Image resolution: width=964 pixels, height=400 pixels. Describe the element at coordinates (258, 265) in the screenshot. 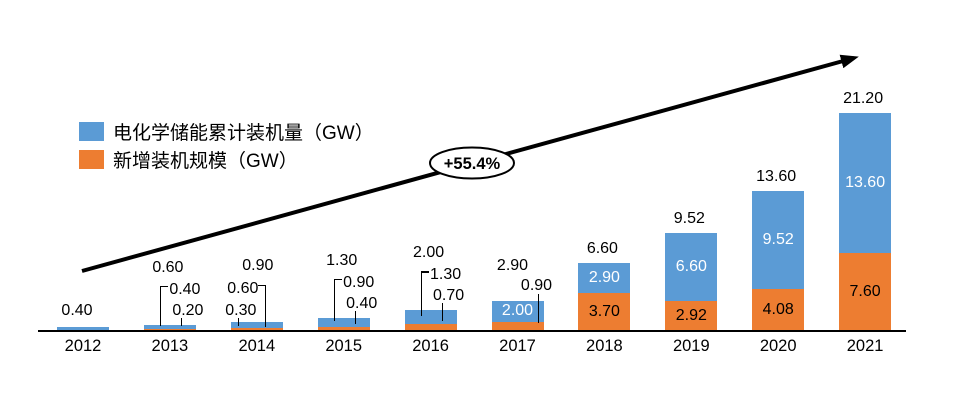

I see `total-label: 0.90` at that location.